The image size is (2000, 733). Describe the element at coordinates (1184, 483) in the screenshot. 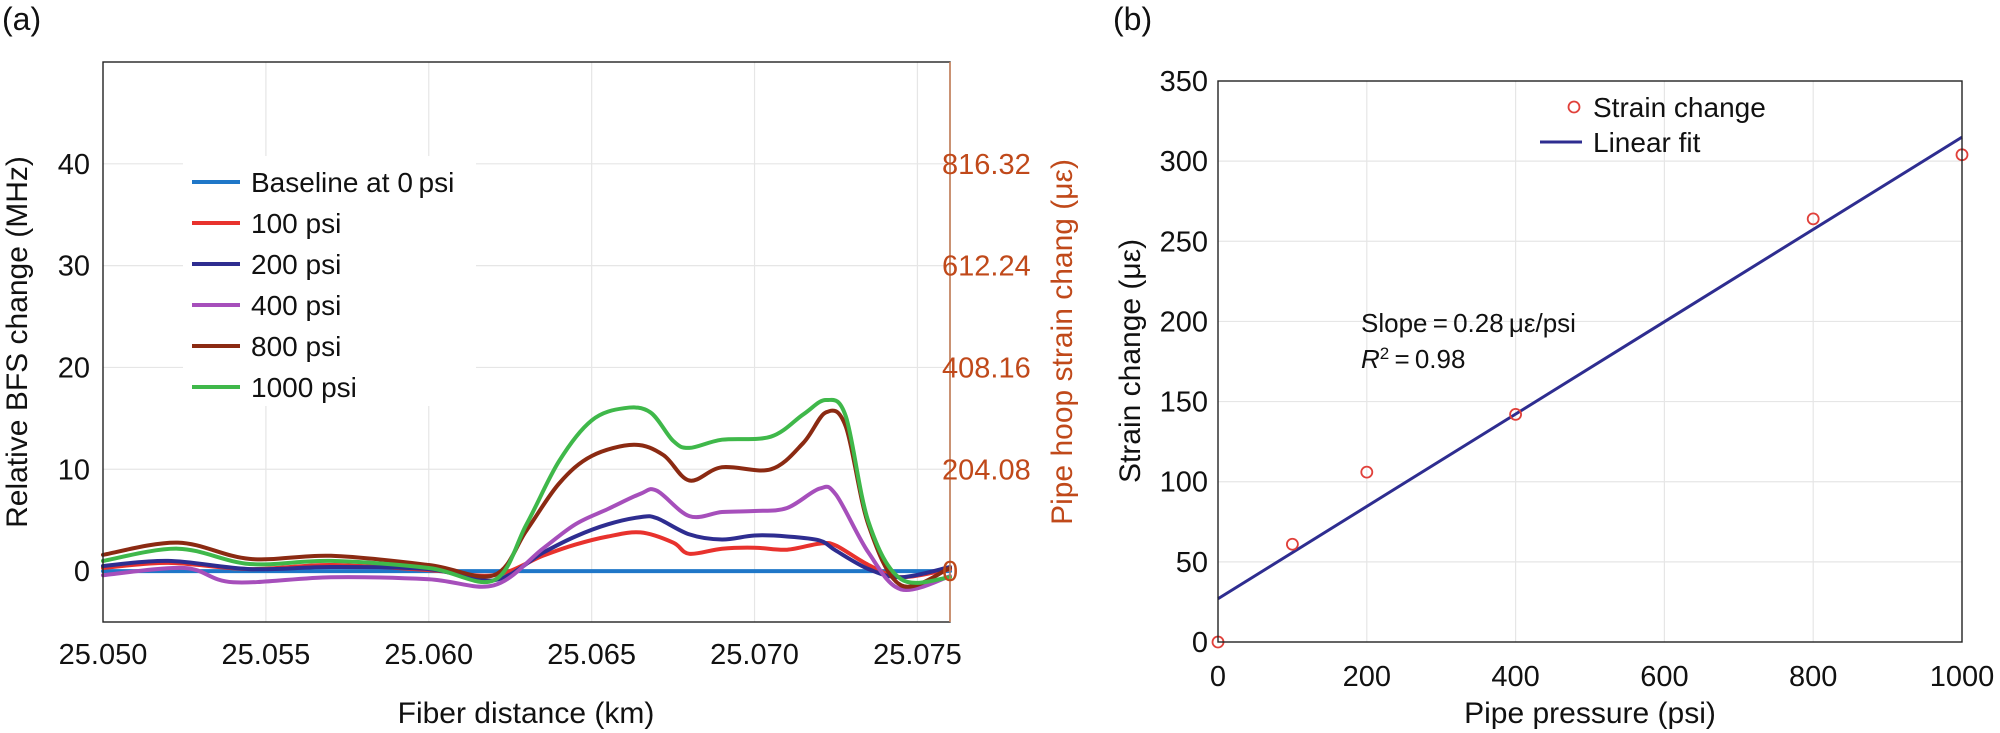

I see `panel-b-y-tick-label: 100` at that location.